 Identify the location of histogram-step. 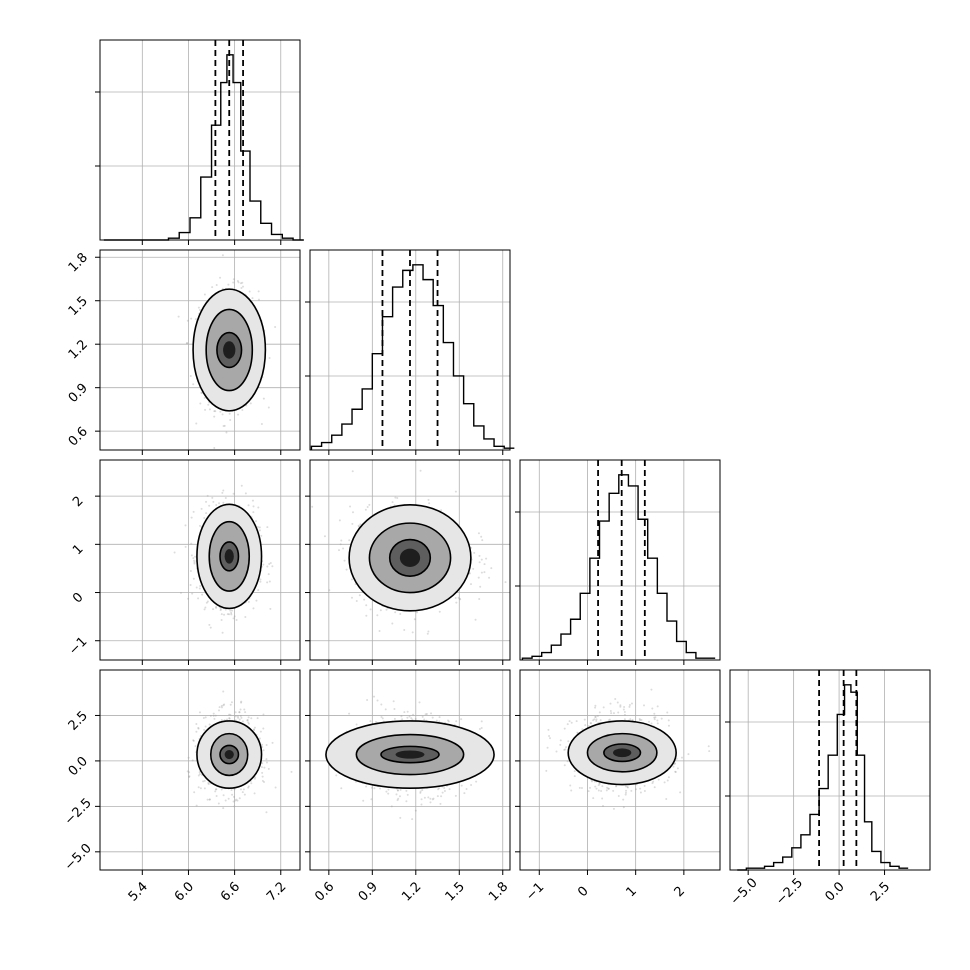
(823, 777).